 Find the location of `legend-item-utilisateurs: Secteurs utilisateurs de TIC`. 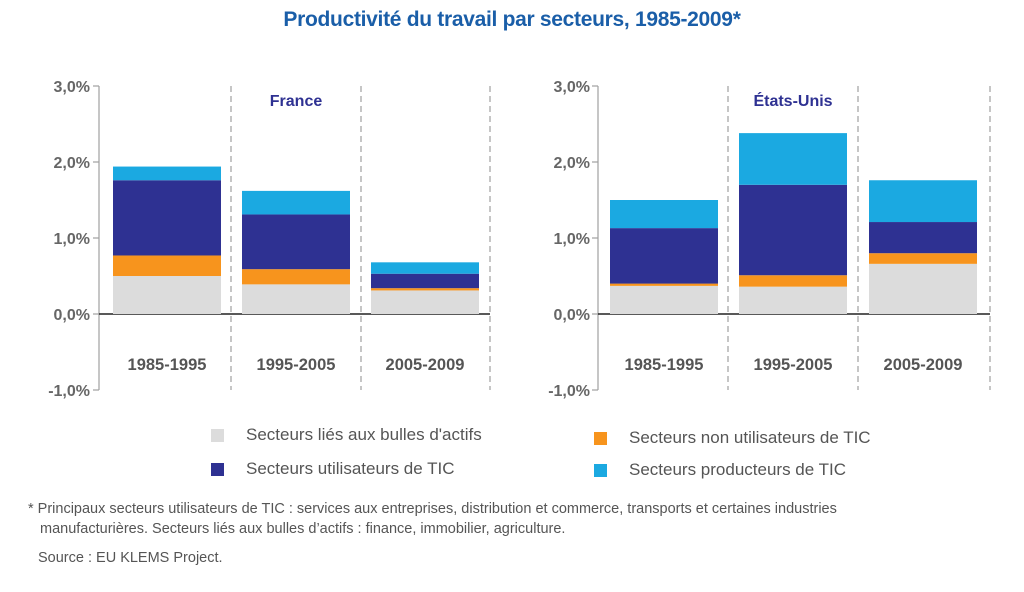

legend-item-utilisateurs: Secteurs utilisateurs de TIC is located at coordinates (333, 469).